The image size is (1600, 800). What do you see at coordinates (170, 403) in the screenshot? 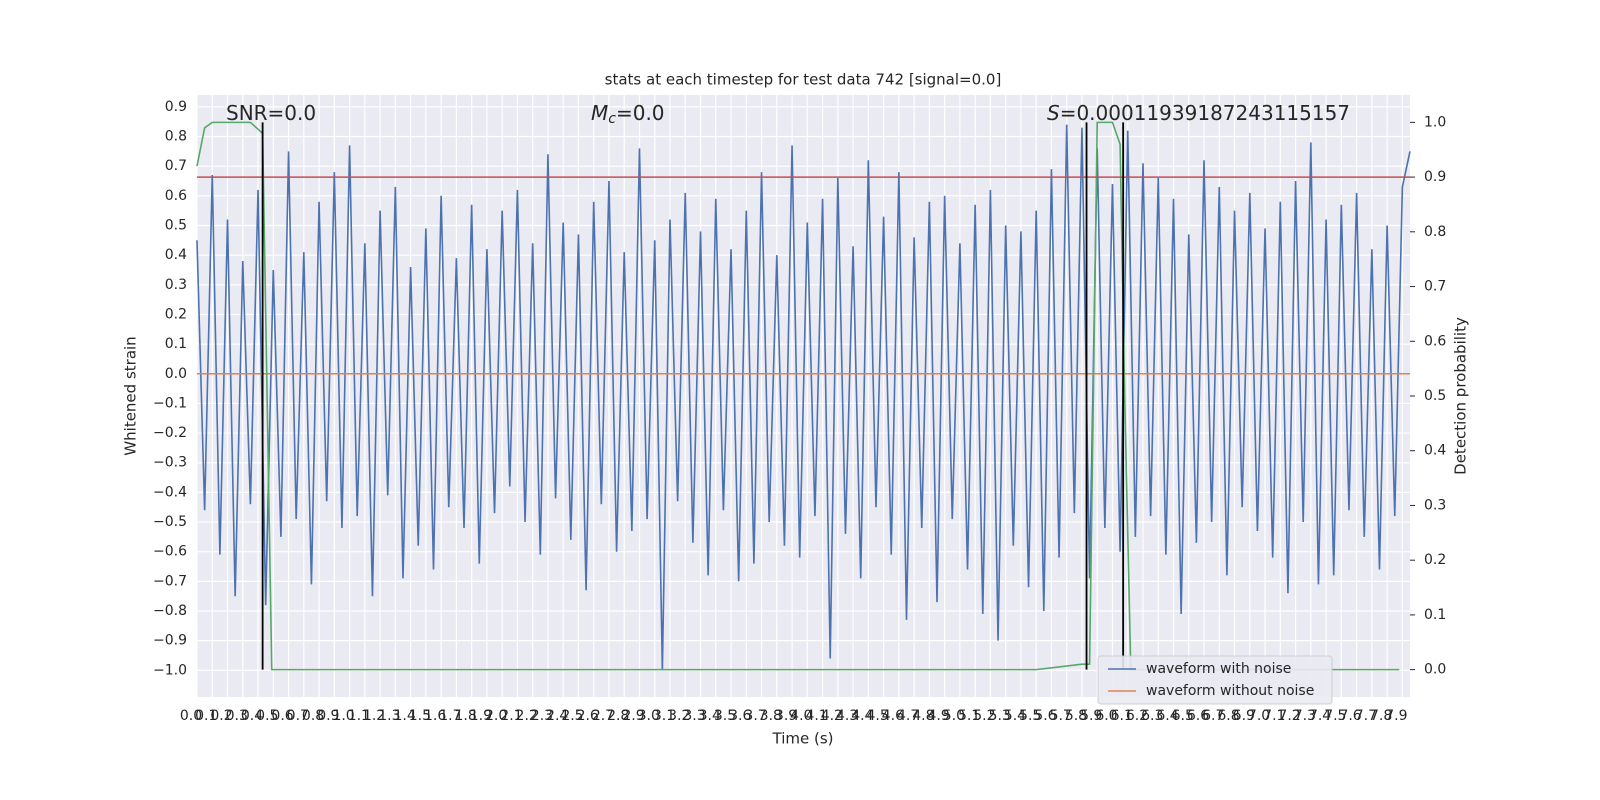
I see `y-tick-label: −0.1` at bounding box center [170, 403].